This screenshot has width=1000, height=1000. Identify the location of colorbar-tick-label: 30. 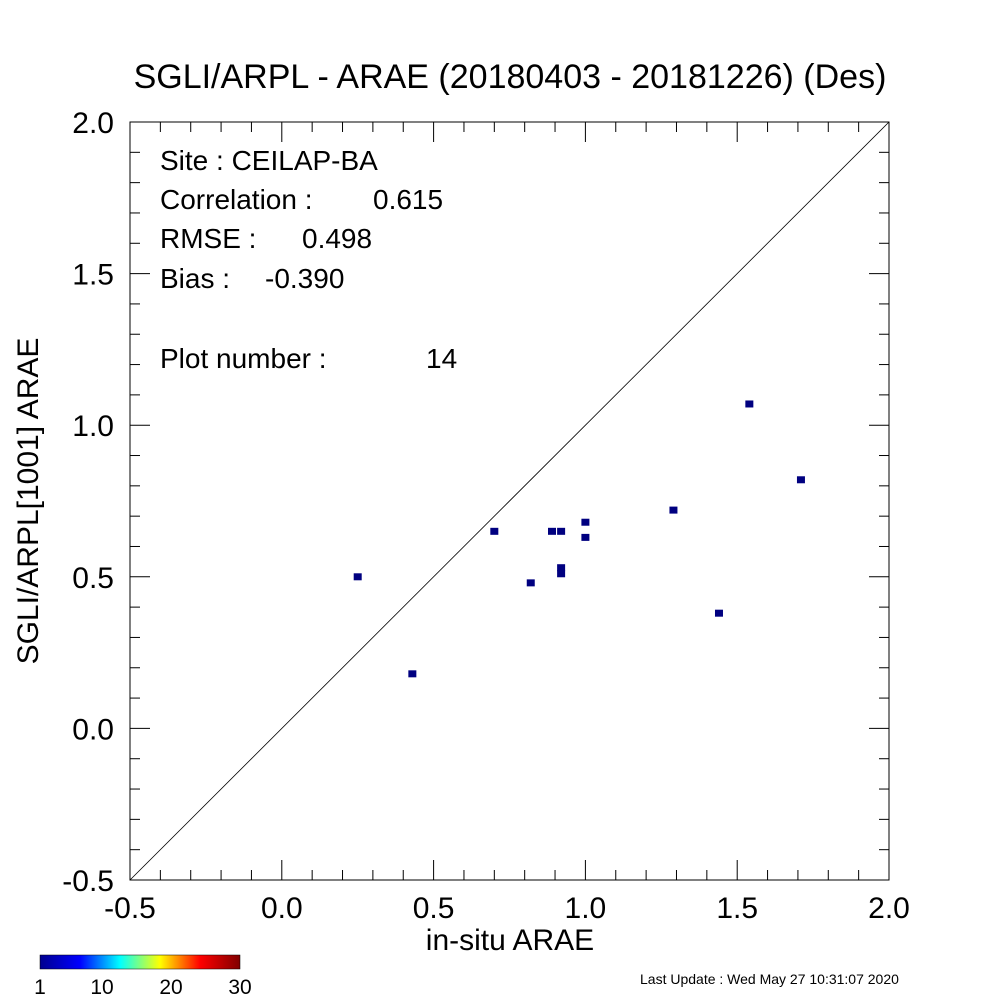
(239, 987).